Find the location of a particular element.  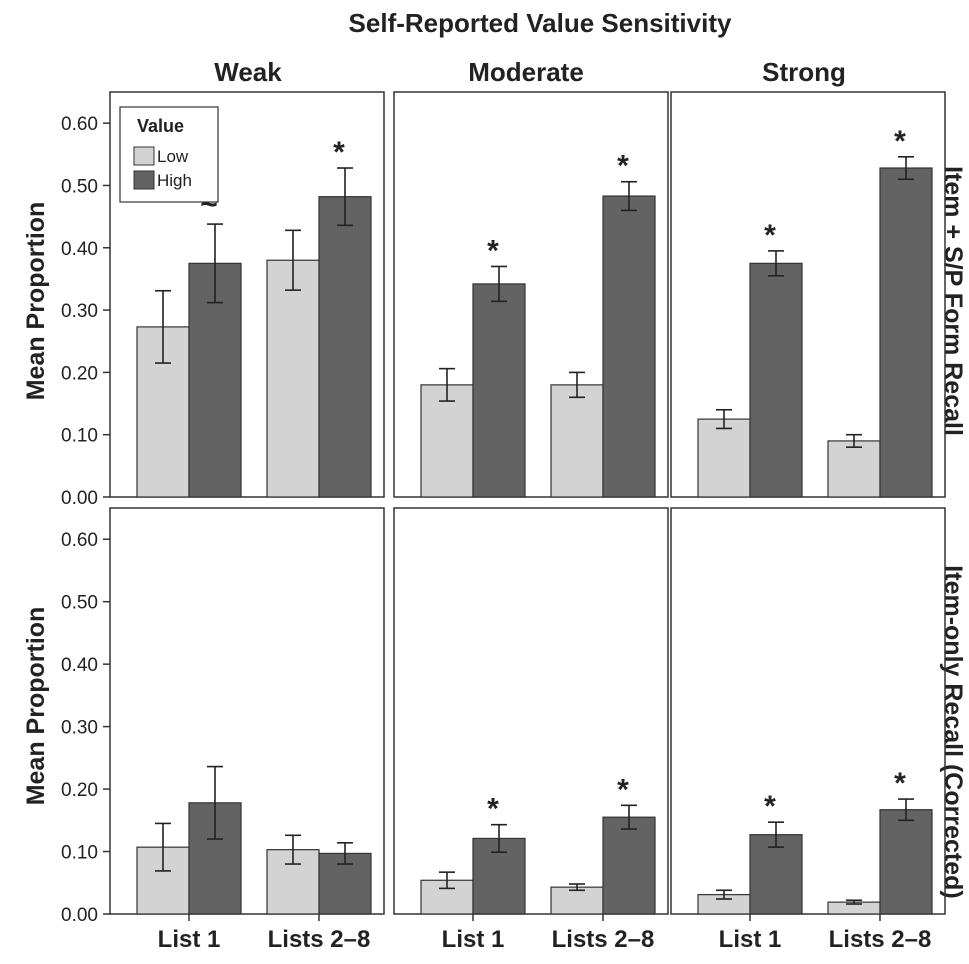

legend-swatch-low is located at coordinates (144, 156).